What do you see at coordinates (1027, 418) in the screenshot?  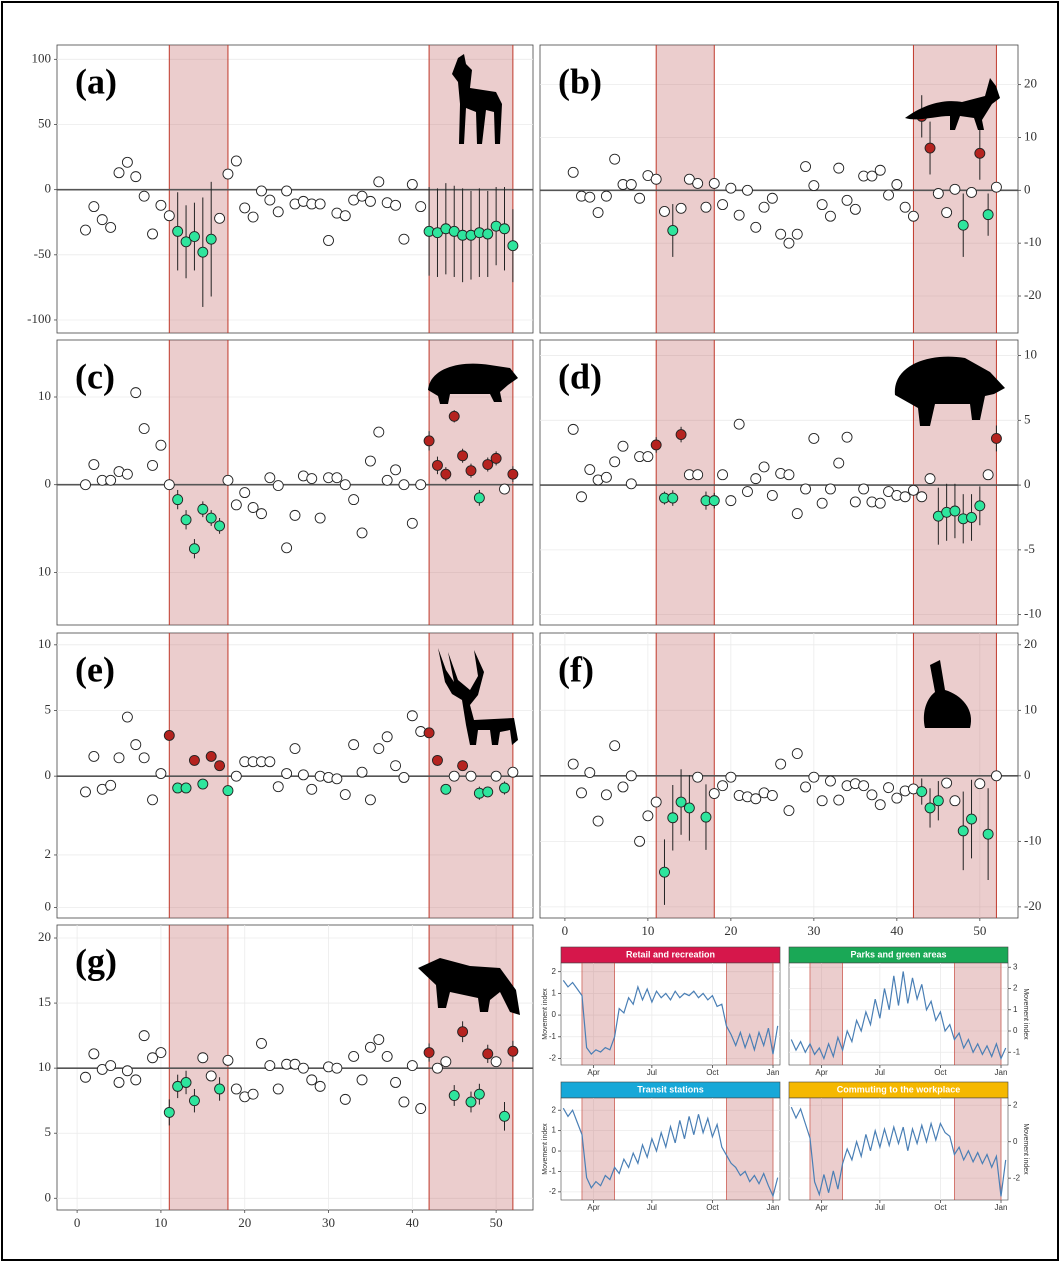 I see `y-tick-label: 5` at bounding box center [1027, 418].